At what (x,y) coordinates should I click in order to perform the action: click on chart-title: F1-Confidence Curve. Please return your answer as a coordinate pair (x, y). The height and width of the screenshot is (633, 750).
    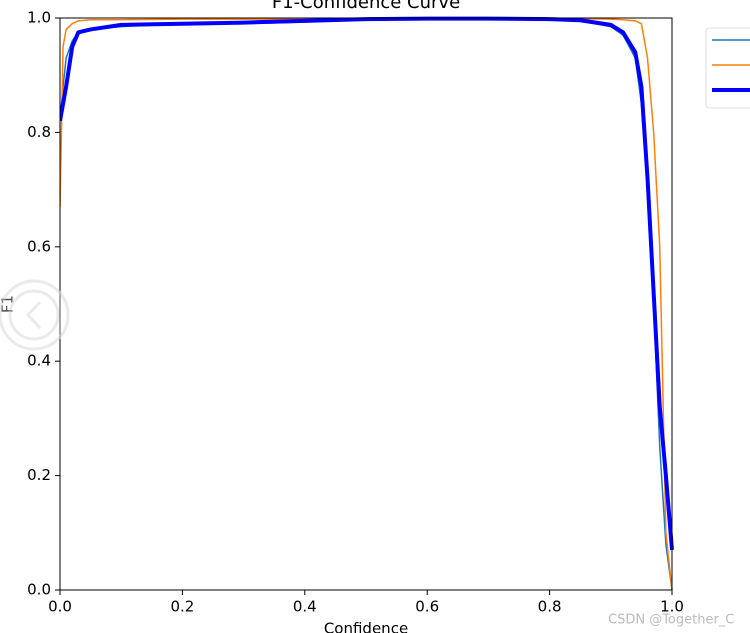
    Looking at the image, I should click on (366, 6).